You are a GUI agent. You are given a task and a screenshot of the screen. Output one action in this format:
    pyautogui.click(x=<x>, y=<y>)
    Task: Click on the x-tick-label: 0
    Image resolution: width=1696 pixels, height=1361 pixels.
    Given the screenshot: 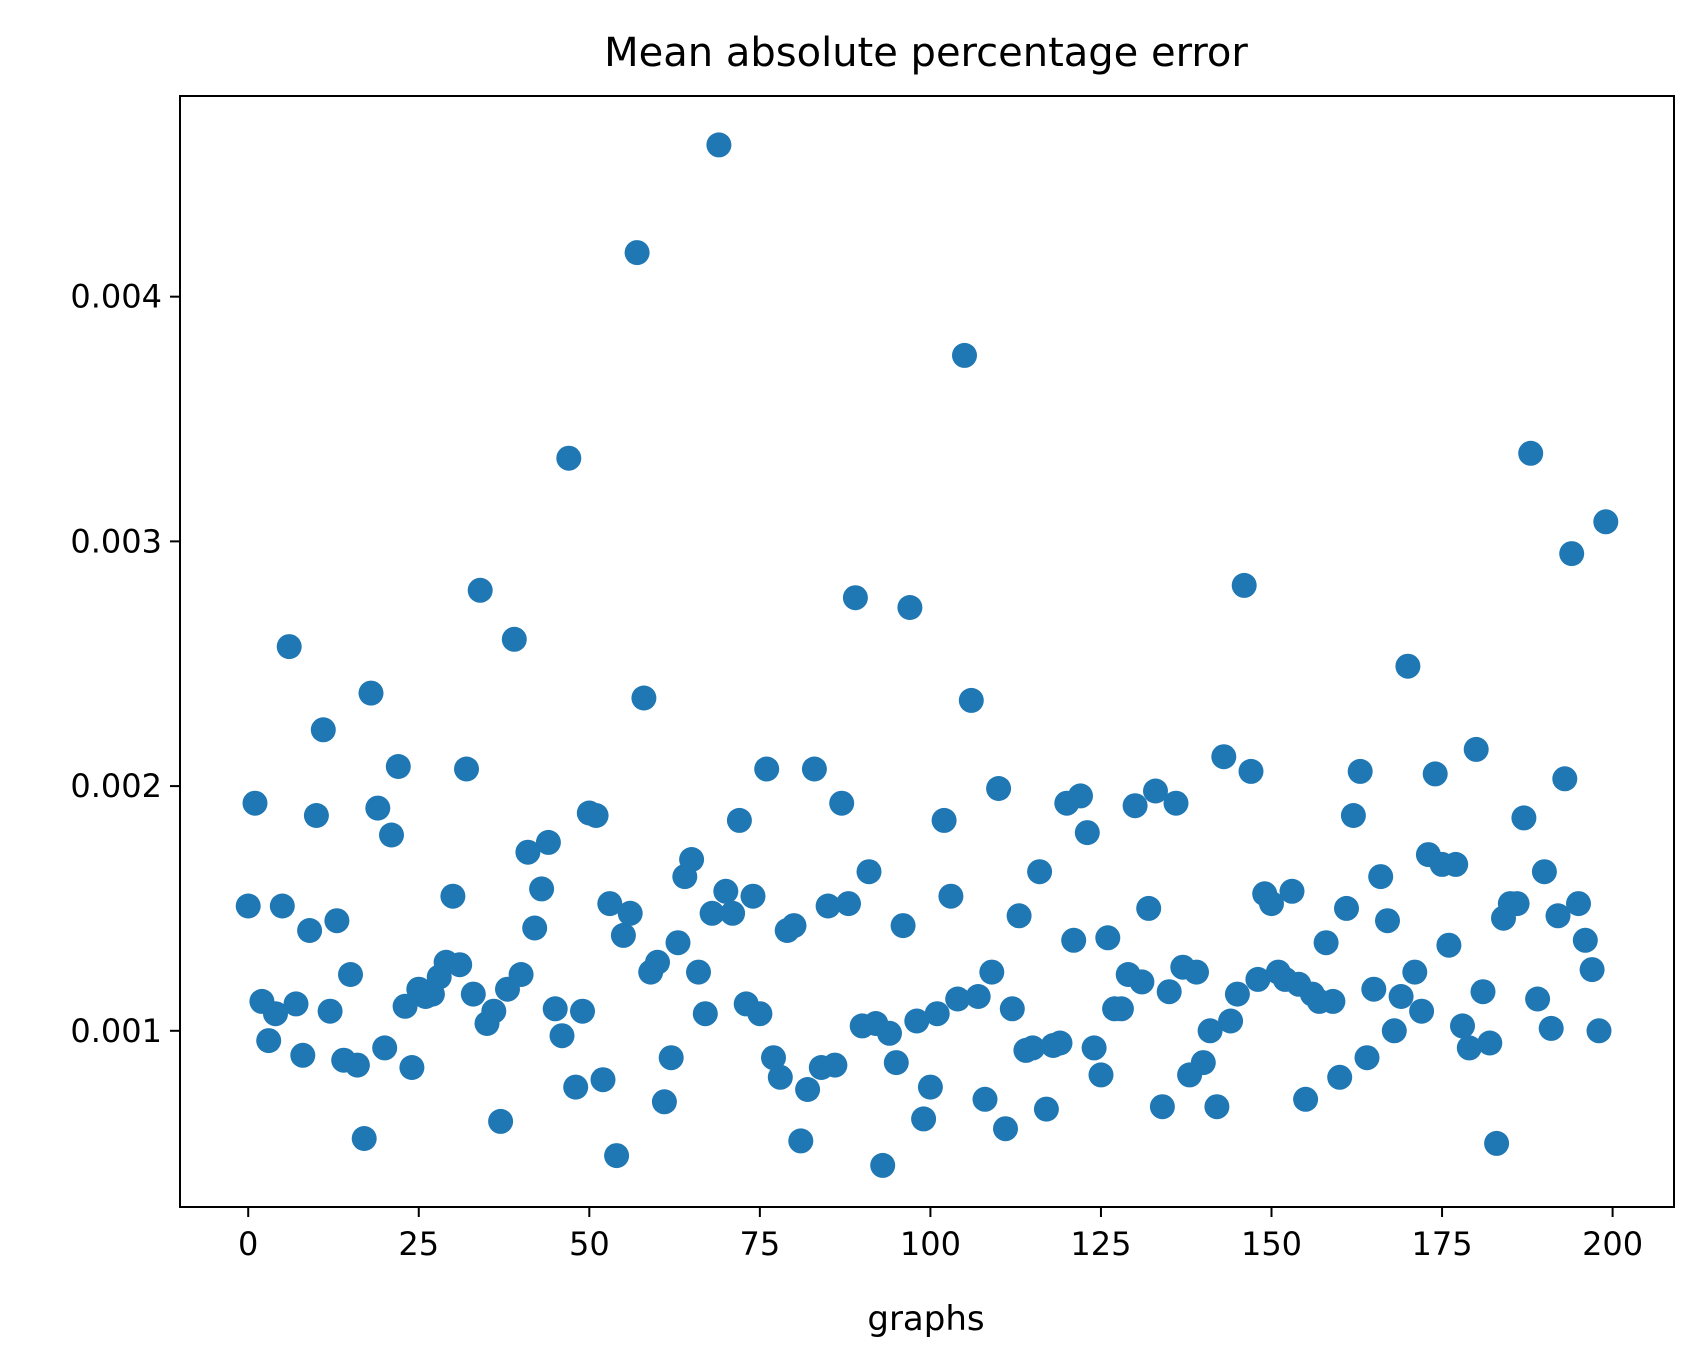 What is the action you would take?
    pyautogui.click(x=248, y=1244)
    